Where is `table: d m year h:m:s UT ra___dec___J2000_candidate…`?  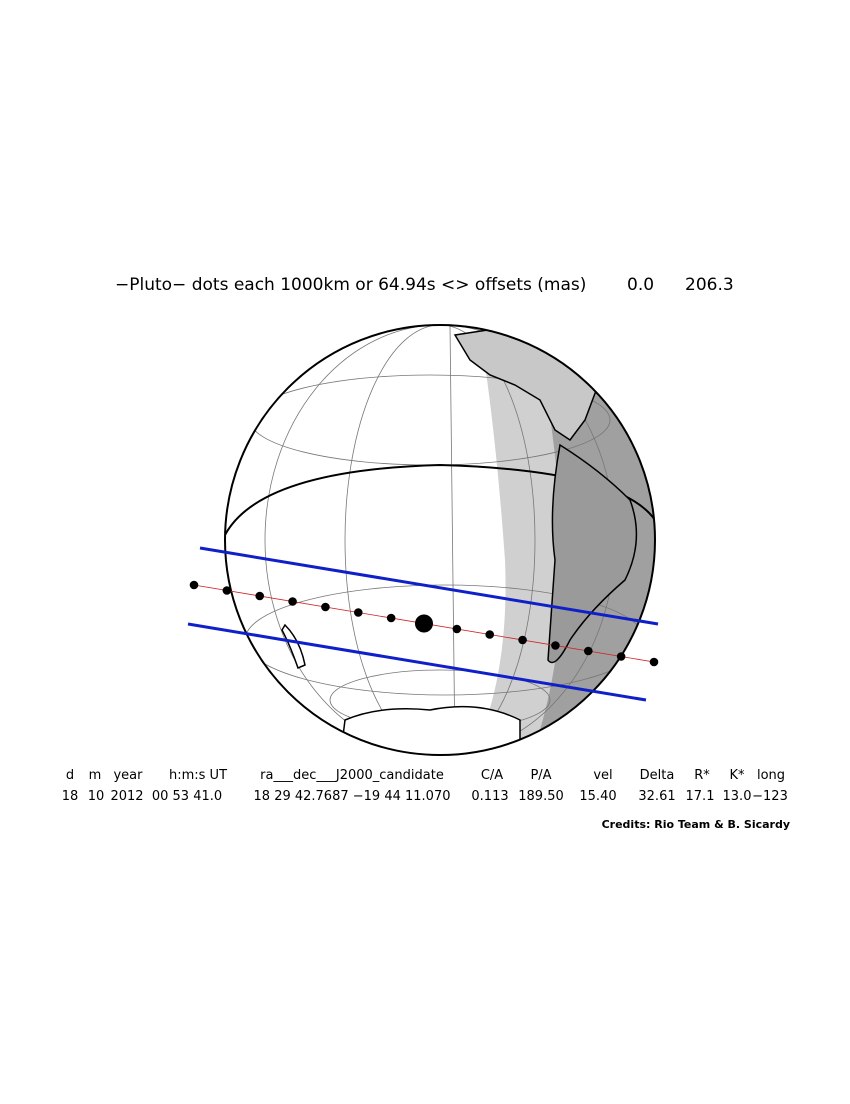
table: d m year h:m:s UT ra___dec___J2000_candidate… is located at coordinates (425, 786).